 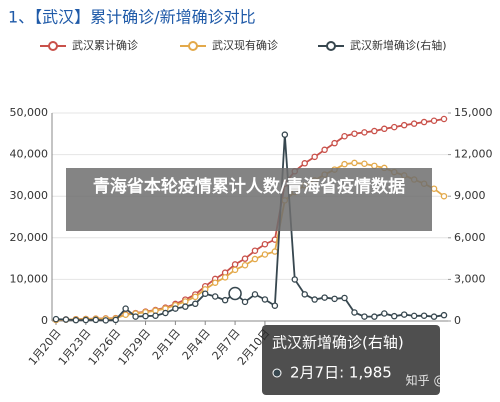 What do you see at coordinates (245, 45) in the screenshot?
I see `legend-label: 武汉现有确诊` at bounding box center [245, 45].